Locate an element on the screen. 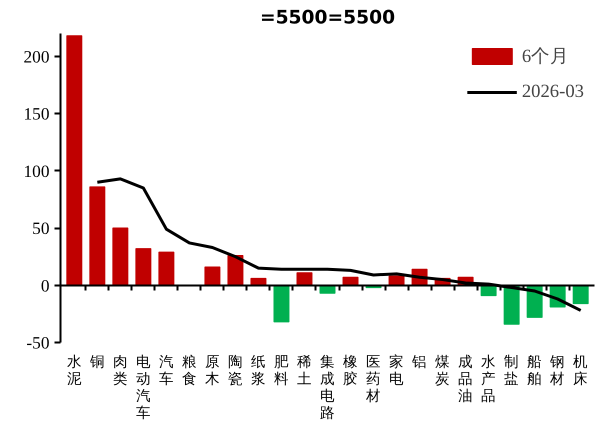 Image resolution: width=602 pixels, height=437 pixels. x-tick-label: 粮食 is located at coordinates (189, 371).